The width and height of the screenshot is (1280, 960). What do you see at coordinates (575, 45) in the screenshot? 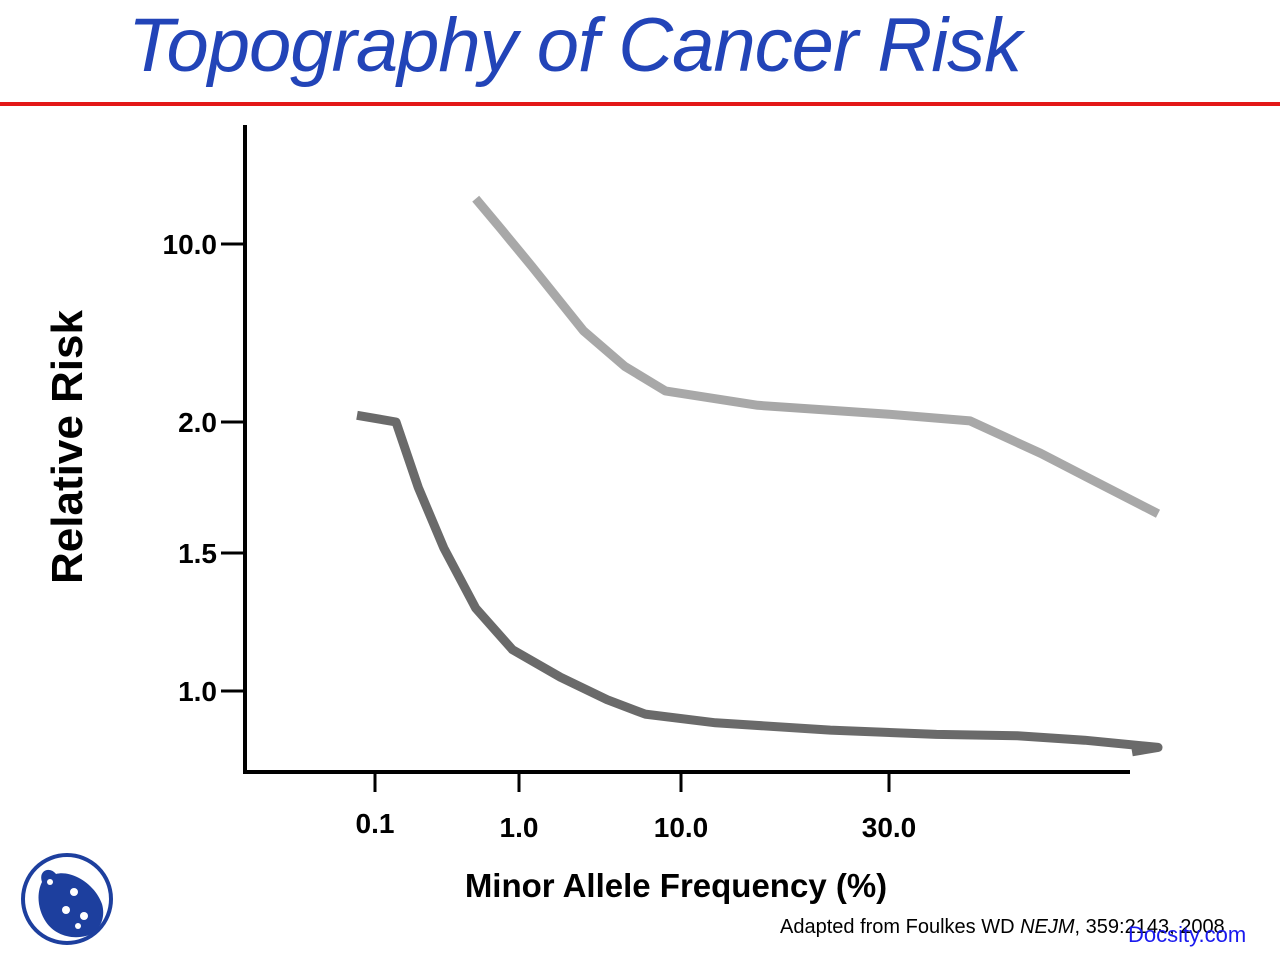
I see `slide-title: Topography of Cancer Risk` at bounding box center [575, 45].